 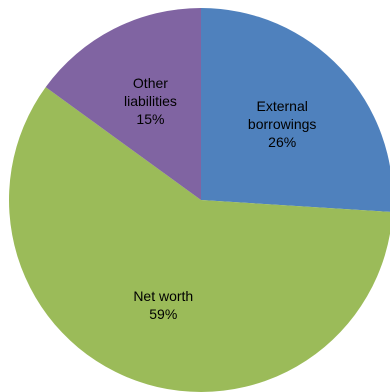 I want to click on slice-name-label: liabilities, so click(x=150, y=101).